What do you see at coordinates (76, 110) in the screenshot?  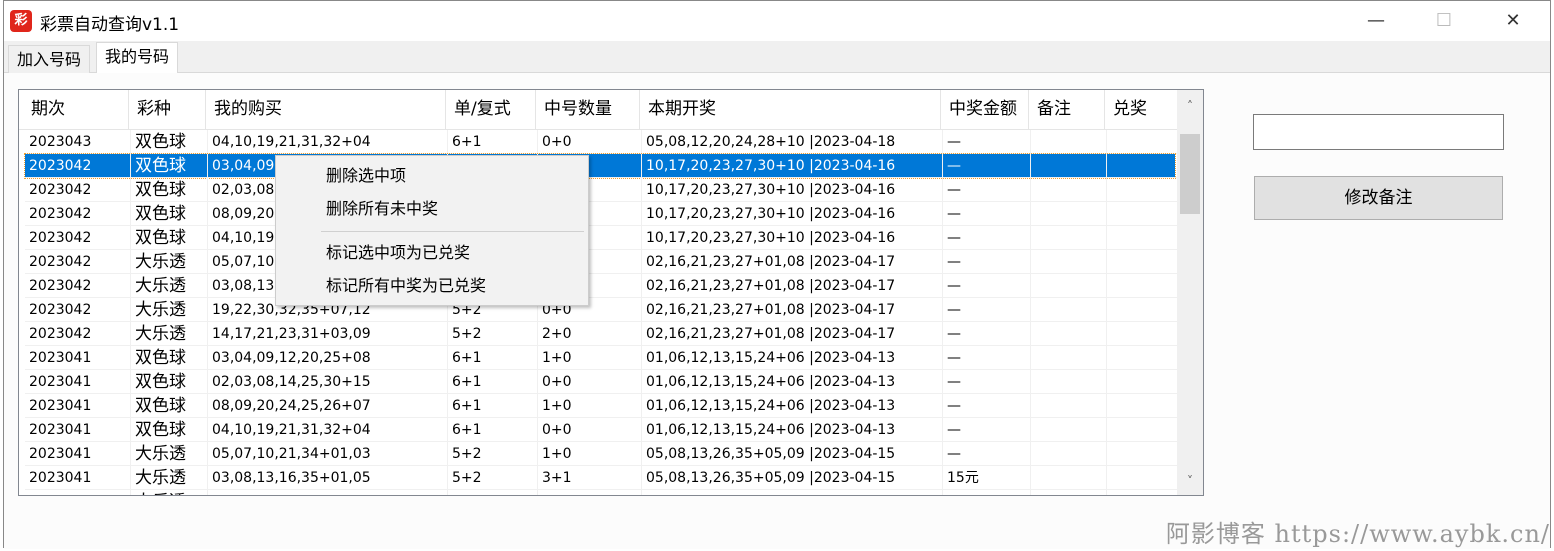 I see `column-header-period: 期次` at bounding box center [76, 110].